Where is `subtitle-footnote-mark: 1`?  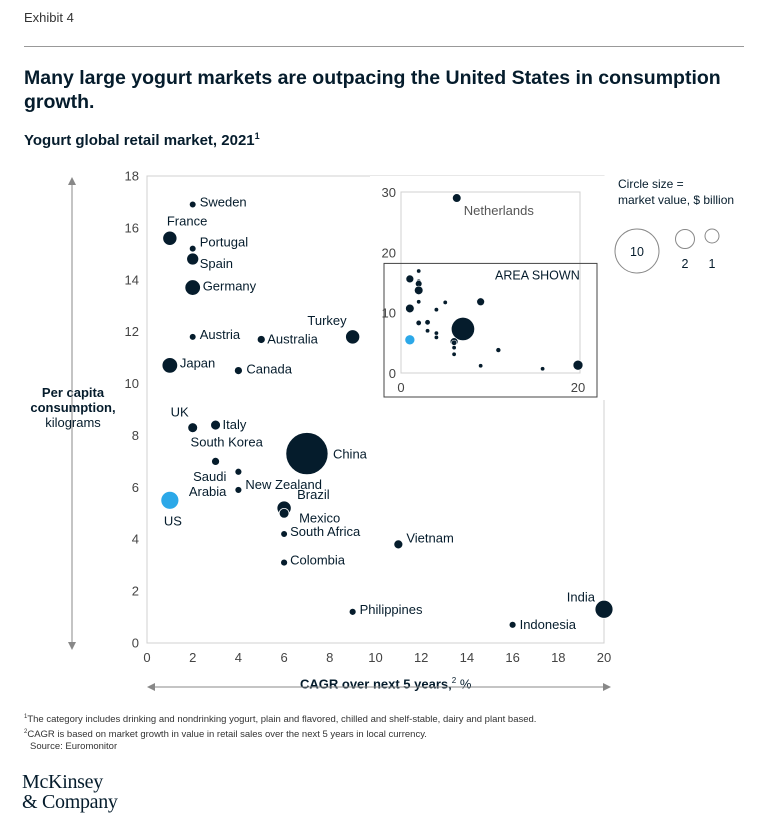
subtitle-footnote-mark: 1 is located at coordinates (257, 136).